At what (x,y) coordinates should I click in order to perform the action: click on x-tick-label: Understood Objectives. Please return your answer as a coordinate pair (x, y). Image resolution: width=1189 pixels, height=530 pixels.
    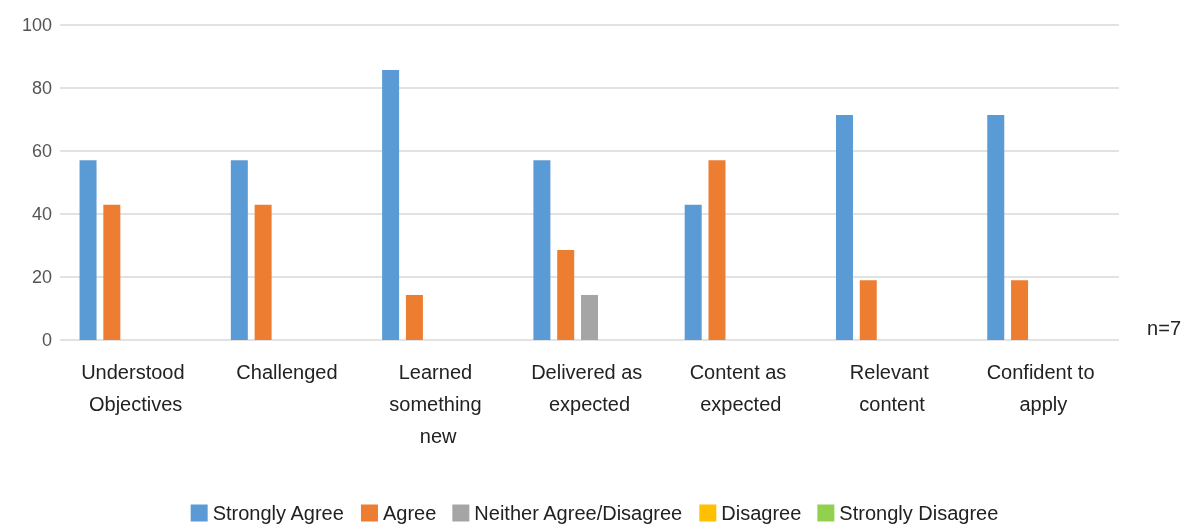
    Looking at the image, I should click on (136, 388).